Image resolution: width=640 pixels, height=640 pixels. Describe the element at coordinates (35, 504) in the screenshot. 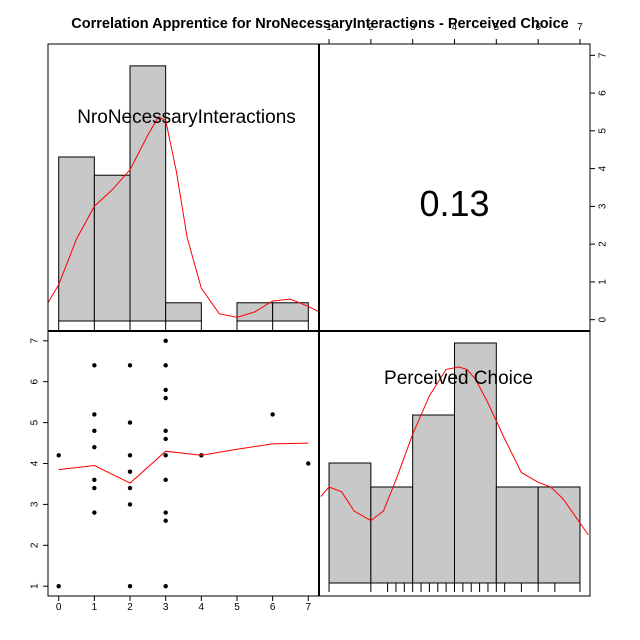

I see `left-axis-tick-label: 3` at that location.